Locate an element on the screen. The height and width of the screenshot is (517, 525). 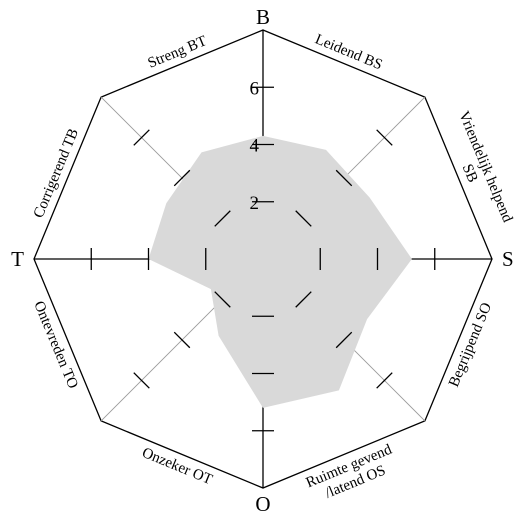
axis-letter-t: T is located at coordinates (17, 259).